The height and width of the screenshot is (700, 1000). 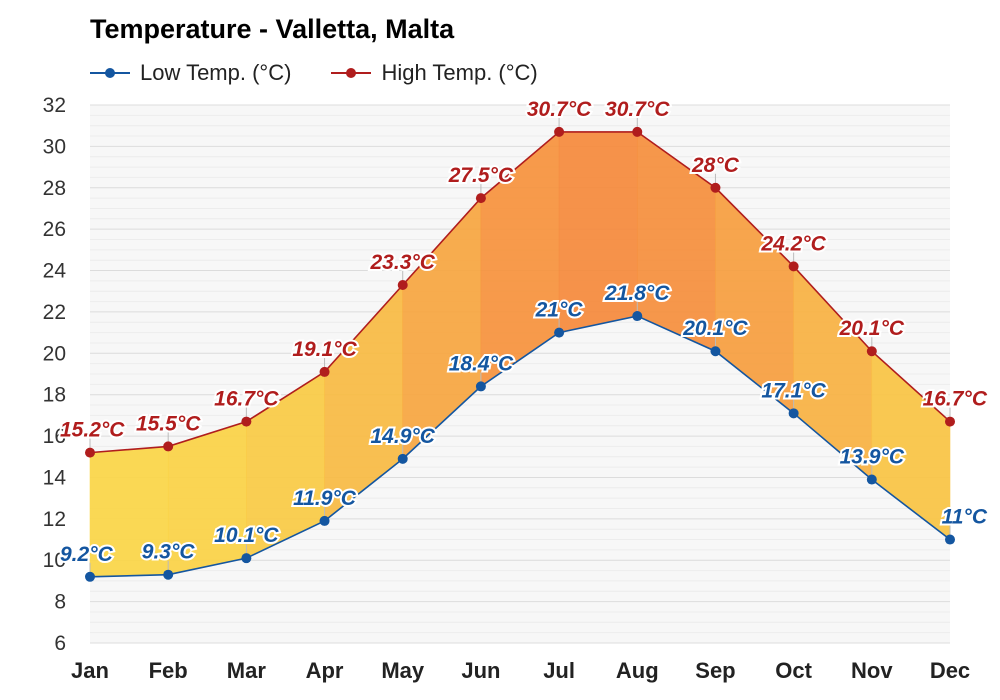 What do you see at coordinates (559, 670) in the screenshot?
I see `x-tick-label: Jul` at bounding box center [559, 670].